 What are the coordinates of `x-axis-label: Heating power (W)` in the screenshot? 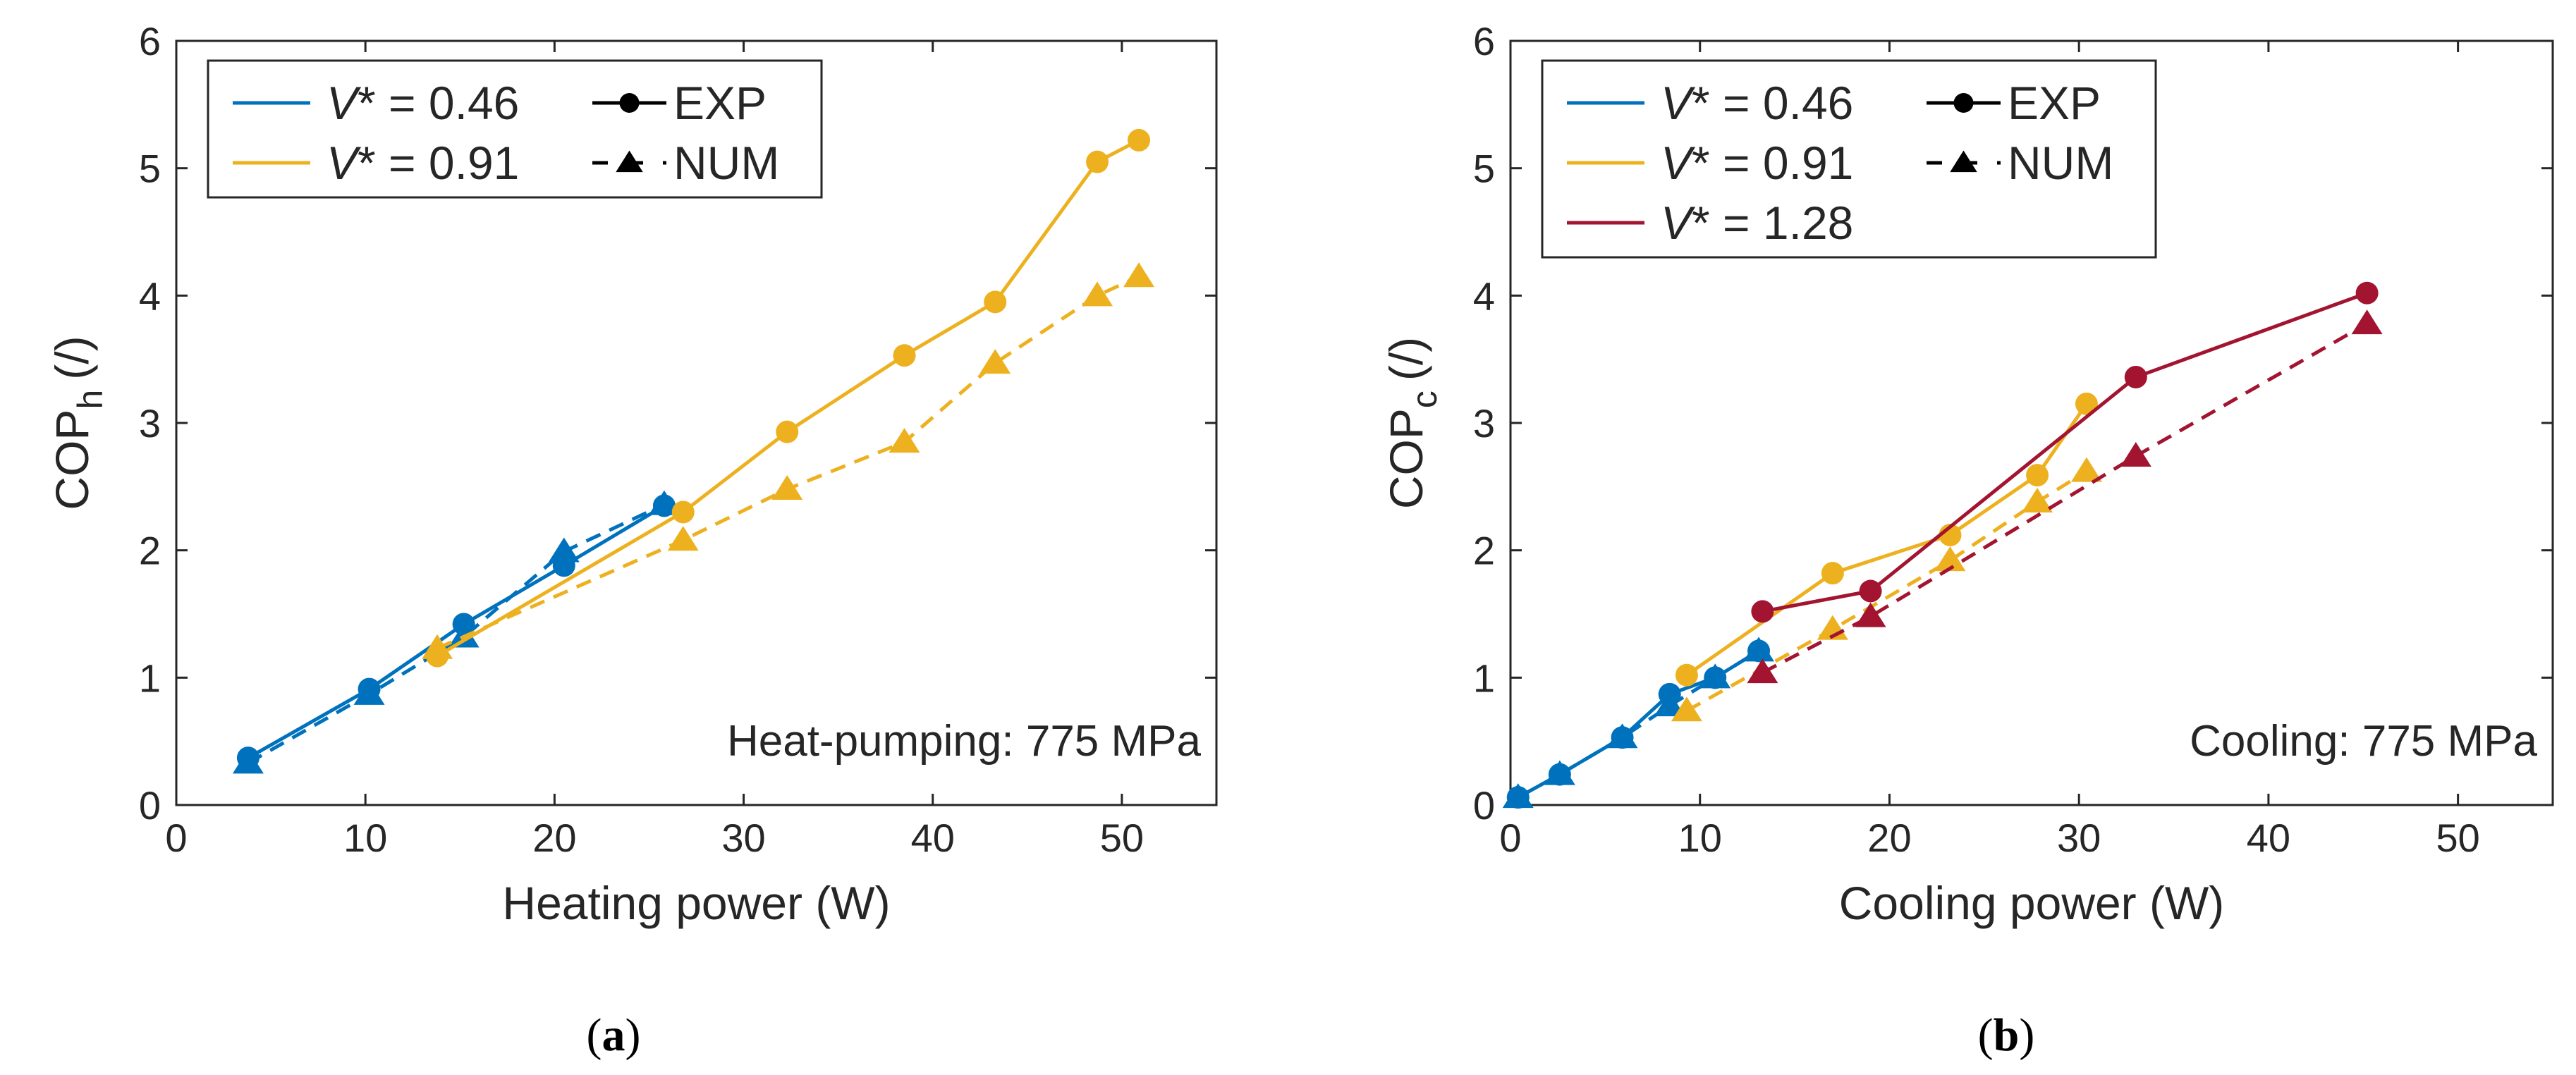 It's located at (696, 903).